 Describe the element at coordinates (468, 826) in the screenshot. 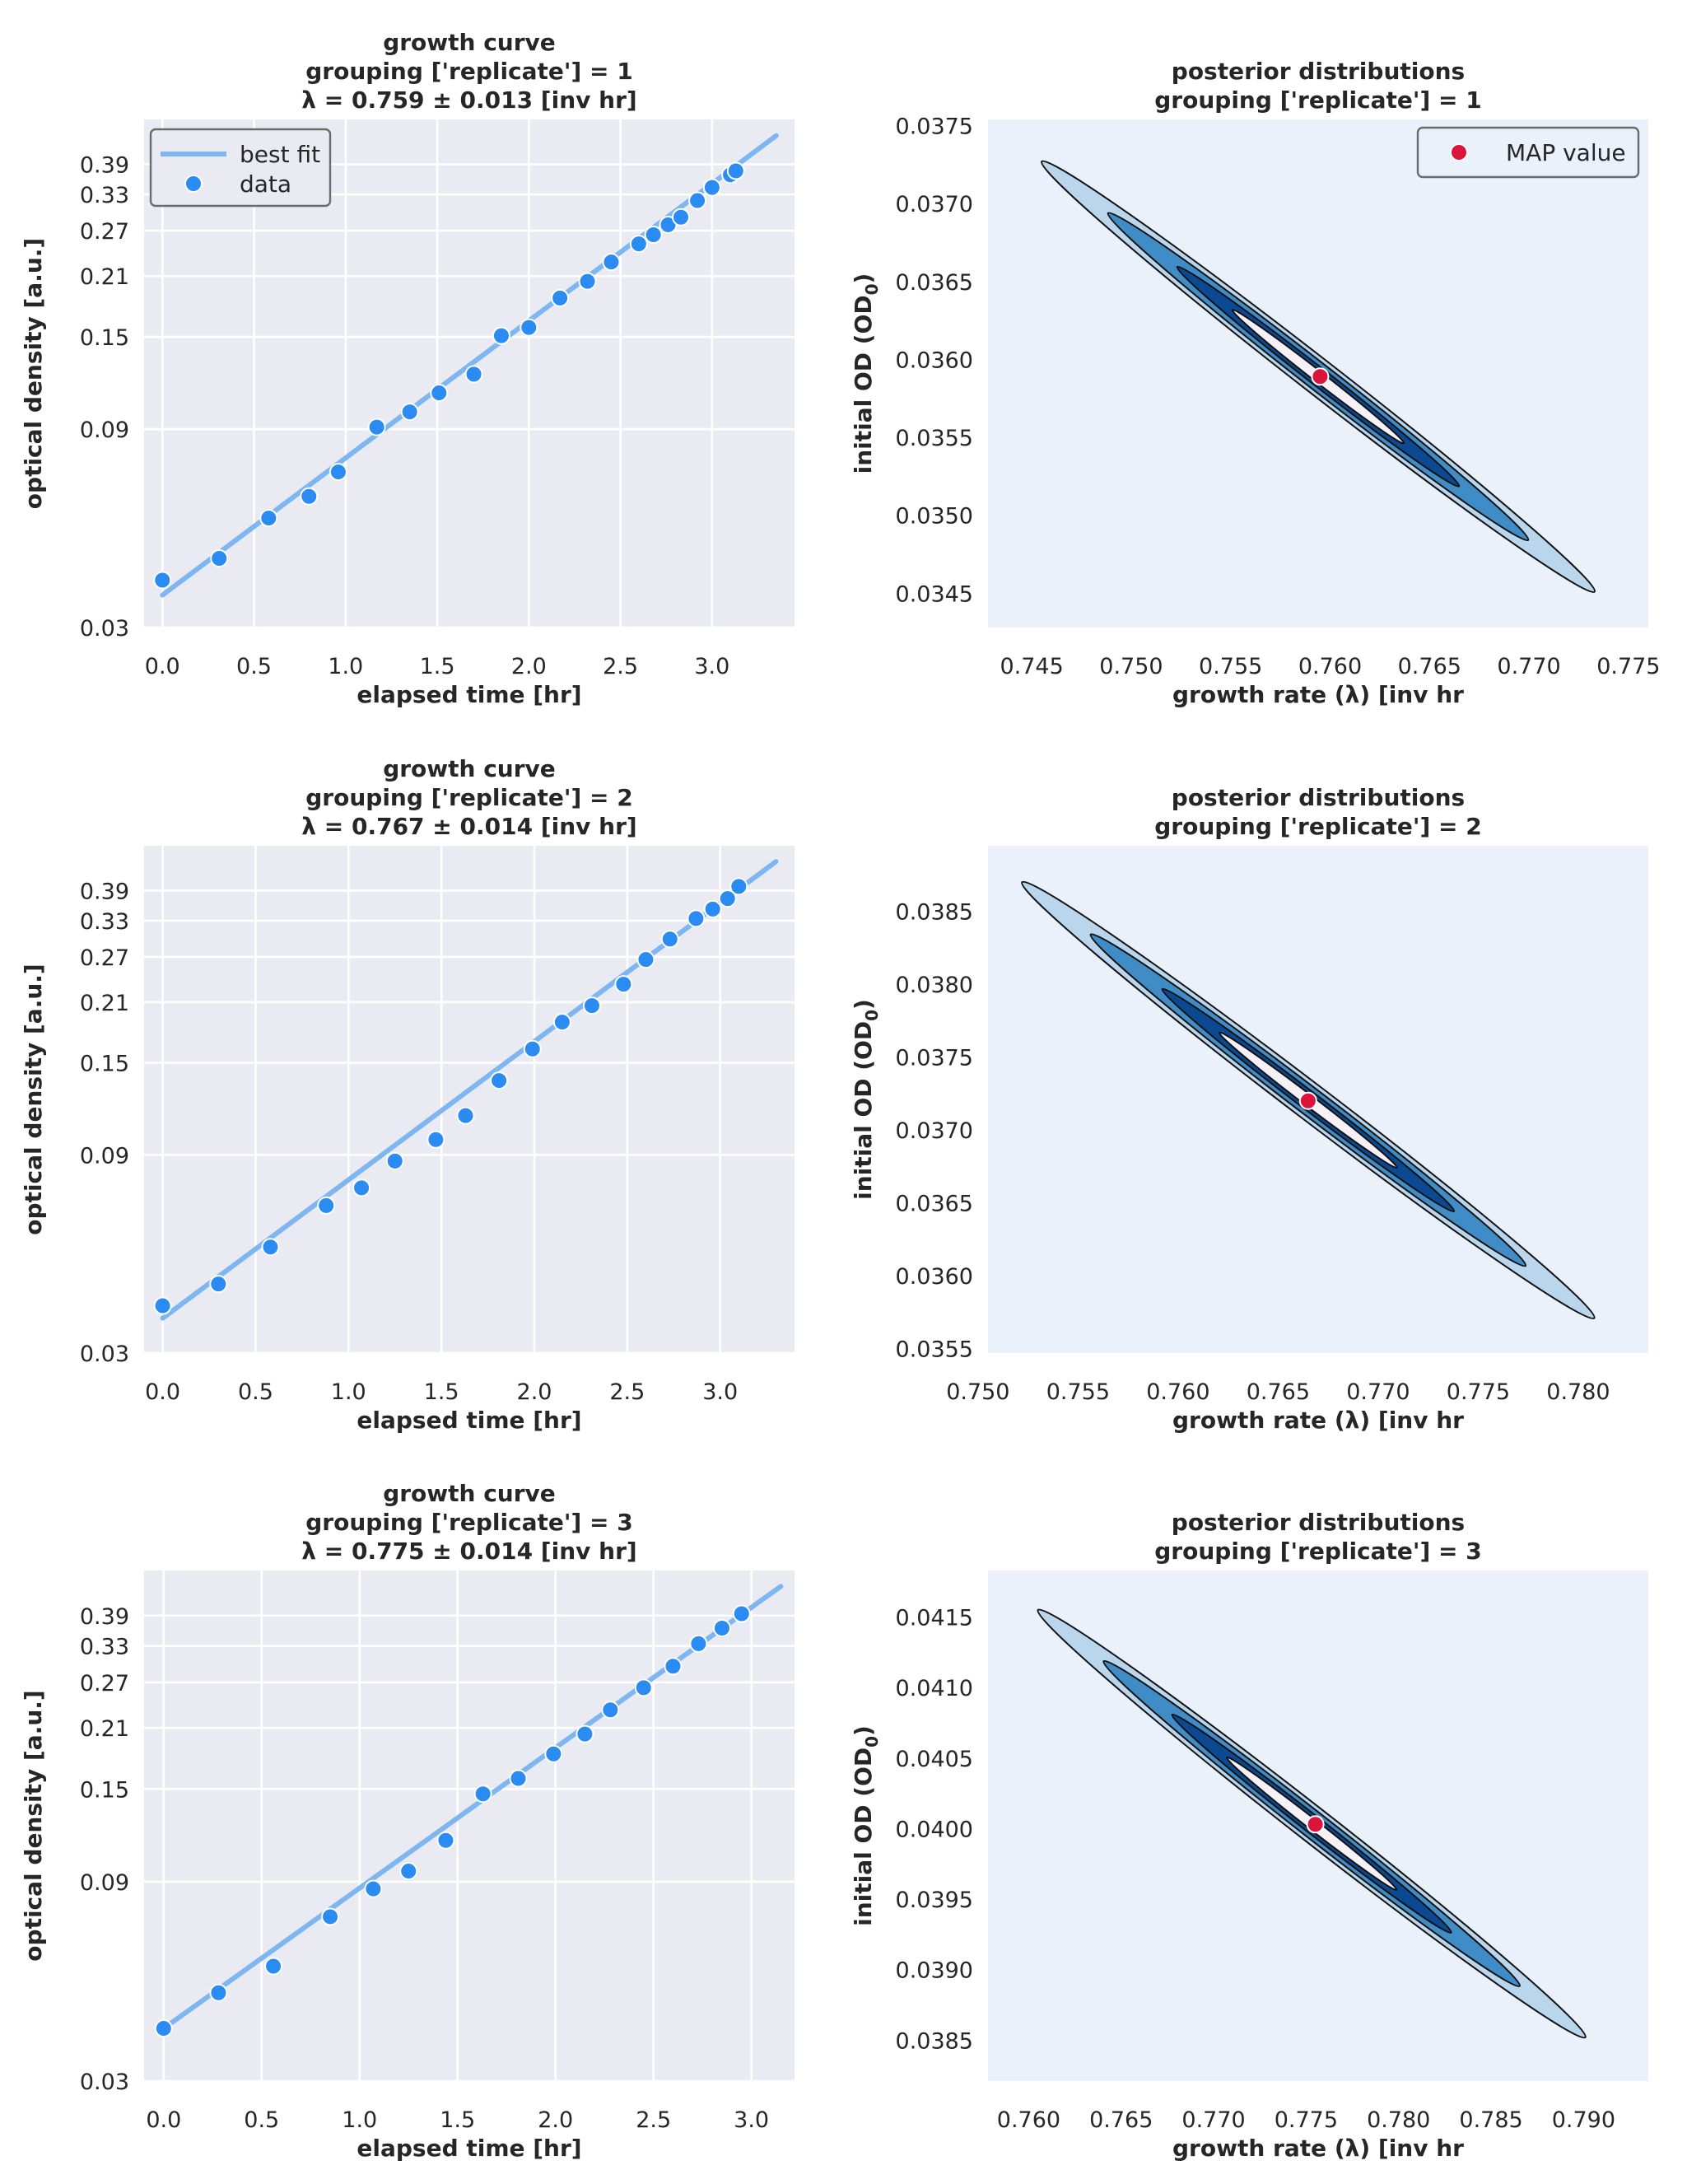

I see `chart-title-line: λ = 0.767 ± 0.014 [inv hr]` at that location.